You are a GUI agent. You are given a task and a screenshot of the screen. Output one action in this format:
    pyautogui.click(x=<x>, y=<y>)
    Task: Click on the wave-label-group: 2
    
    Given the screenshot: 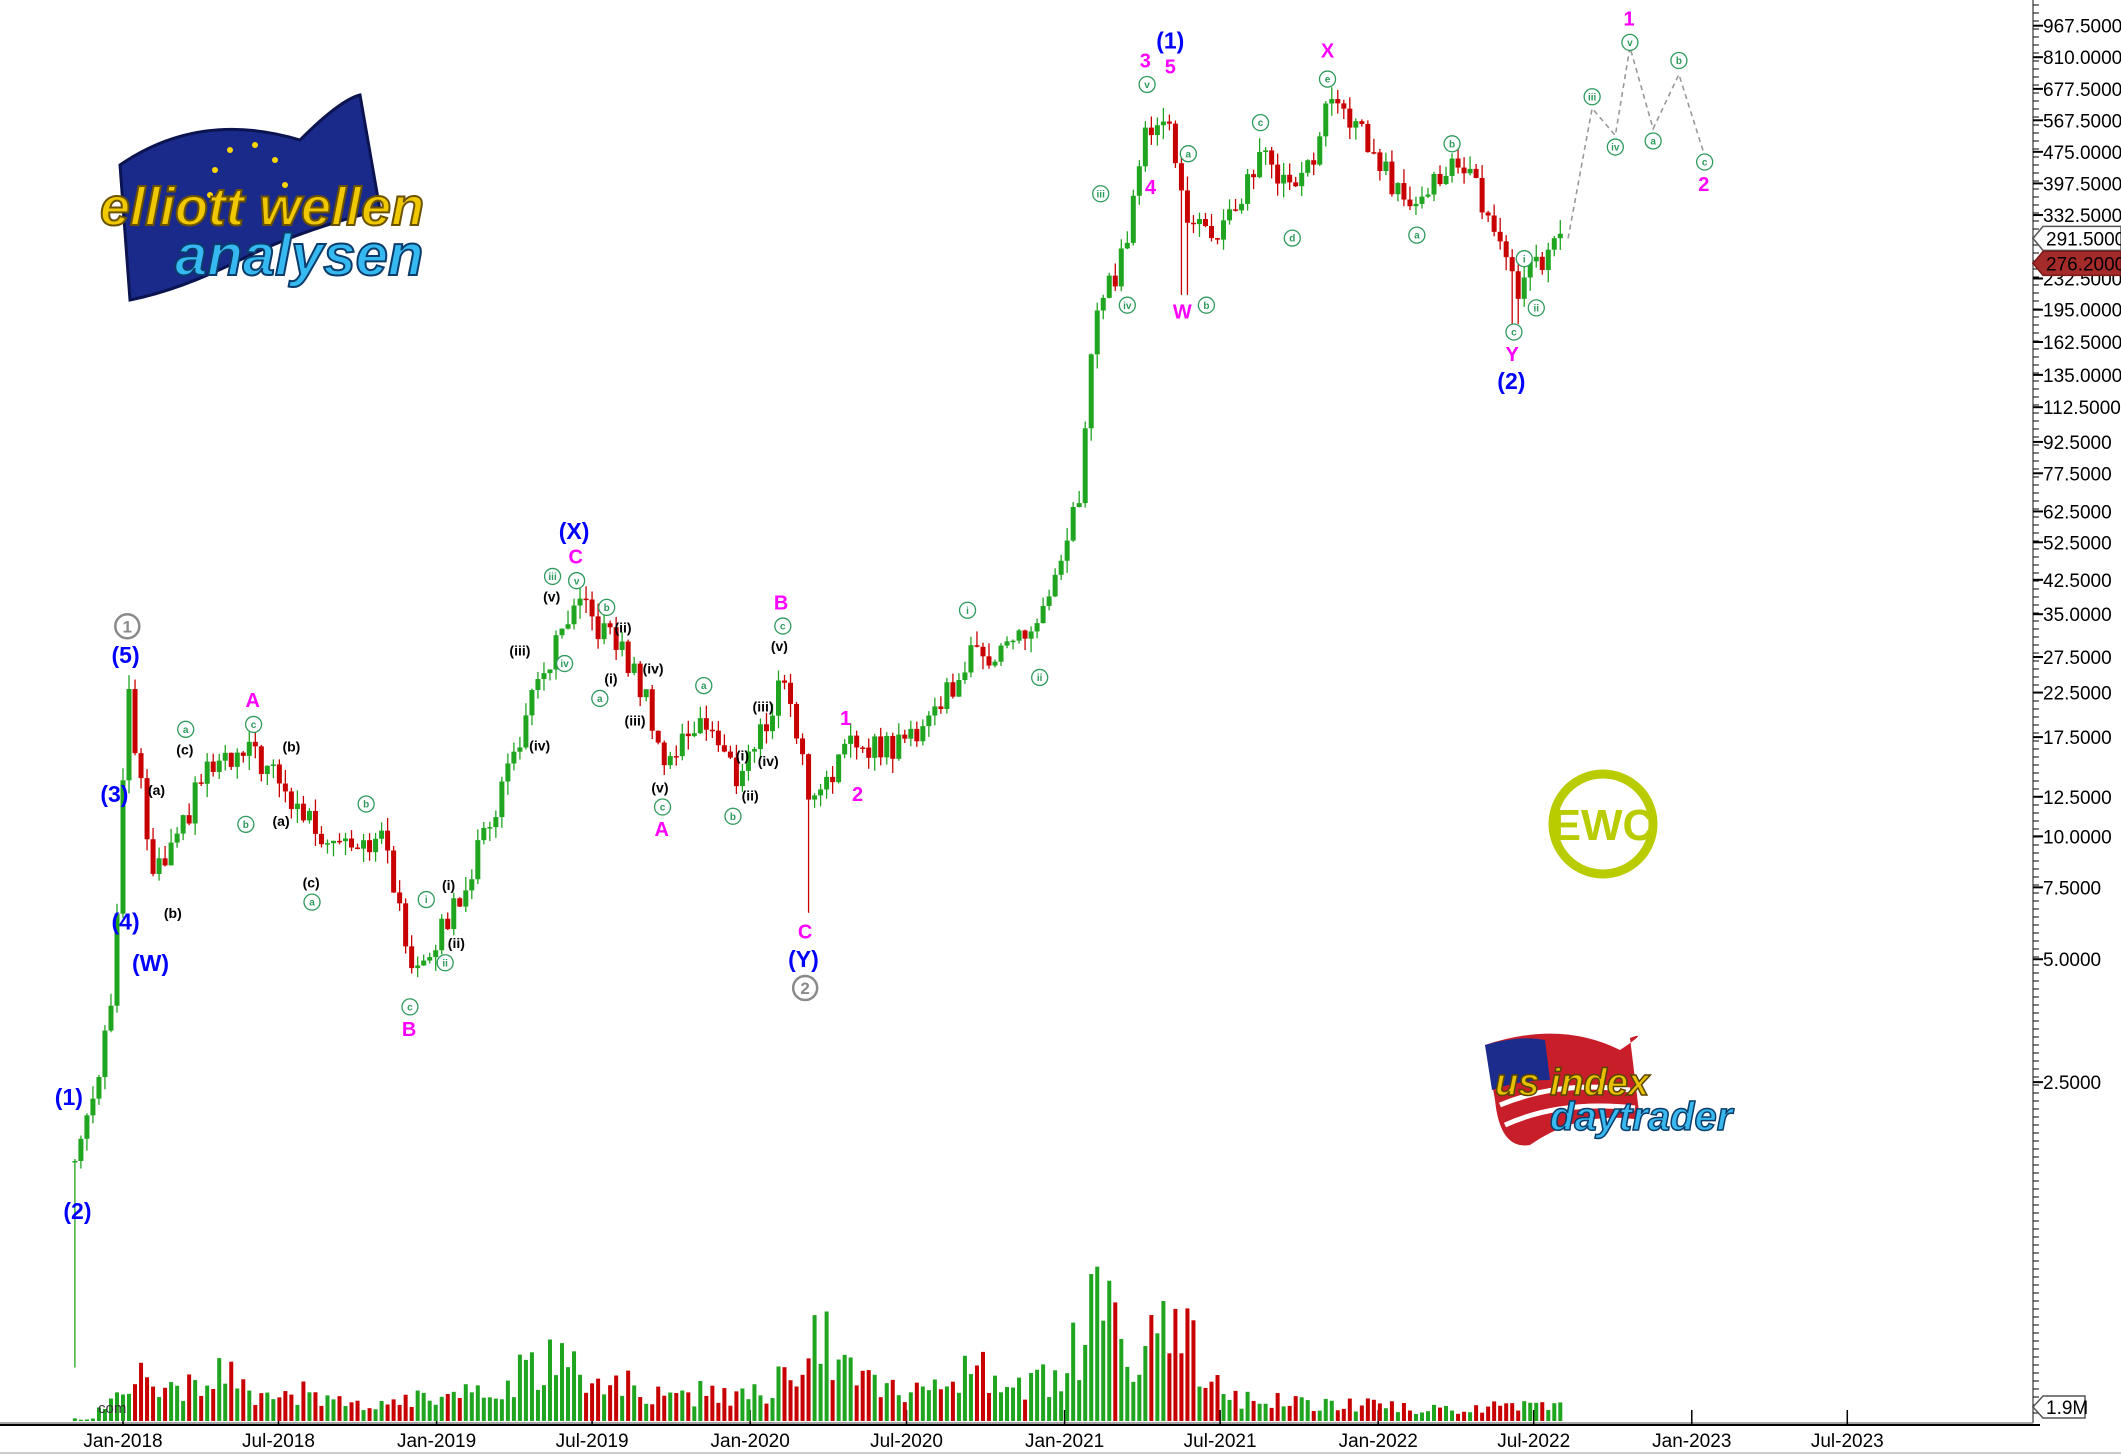 What is the action you would take?
    pyautogui.click(x=857, y=795)
    